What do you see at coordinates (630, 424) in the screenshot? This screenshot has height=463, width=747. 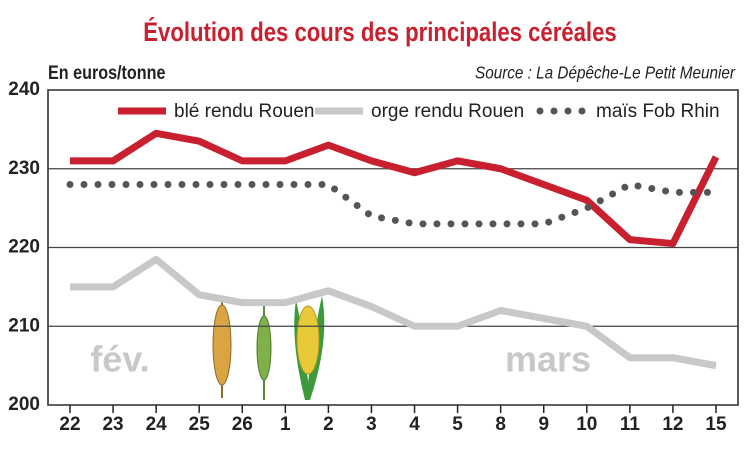 I see `x-tick-label: 11` at bounding box center [630, 424].